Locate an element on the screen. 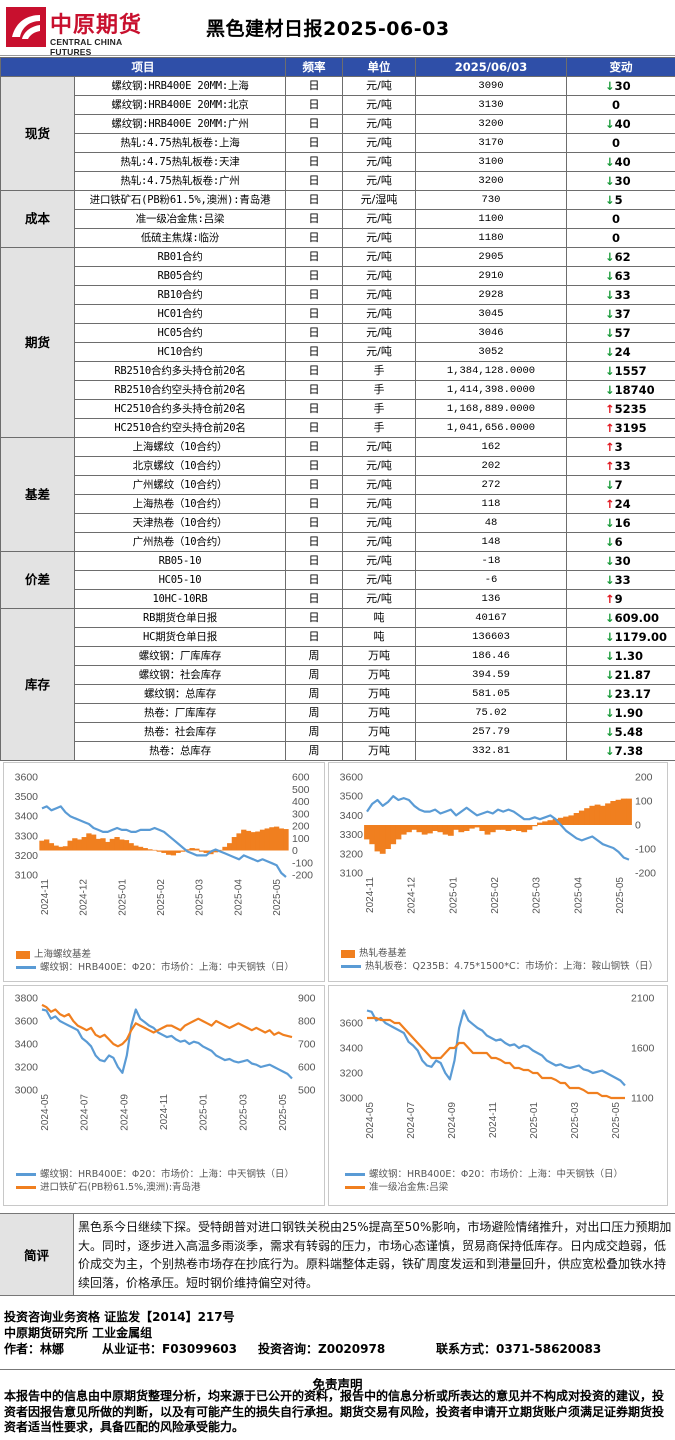  cell-value: 1,414,398.0000 is located at coordinates (491, 390).